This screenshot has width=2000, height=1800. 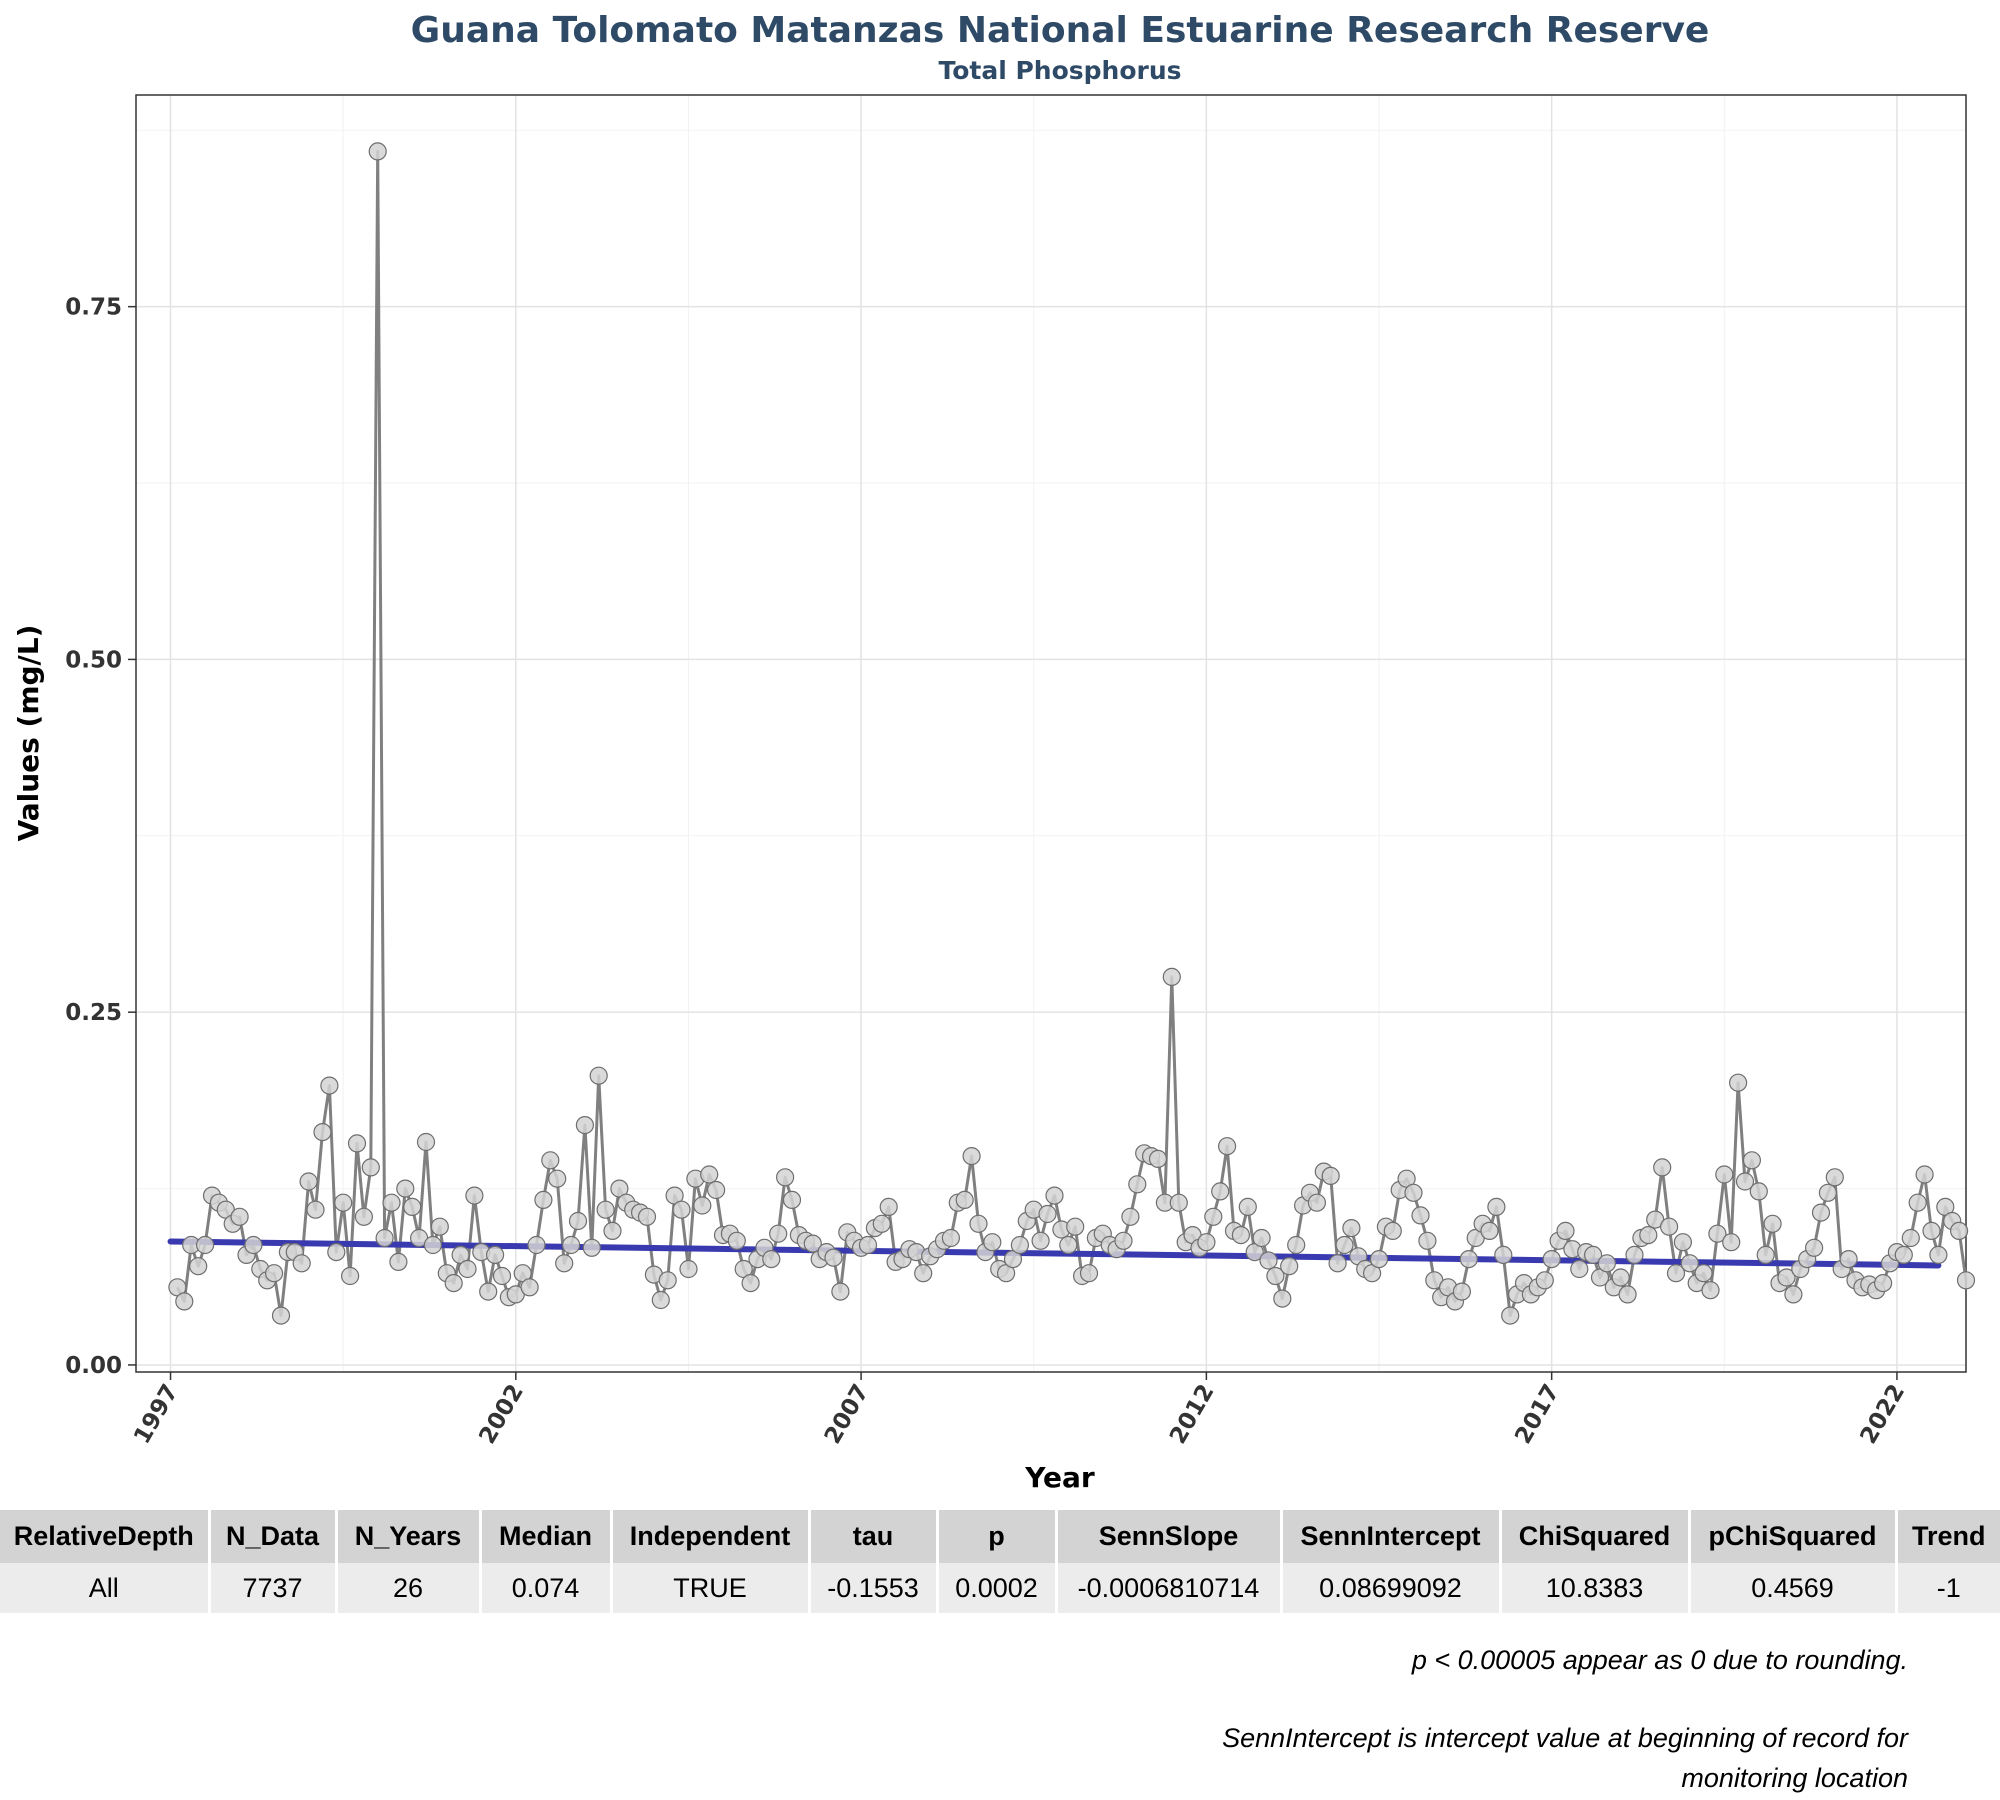 What do you see at coordinates (273, 1588) in the screenshot?
I see `table-cell: 7737` at bounding box center [273, 1588].